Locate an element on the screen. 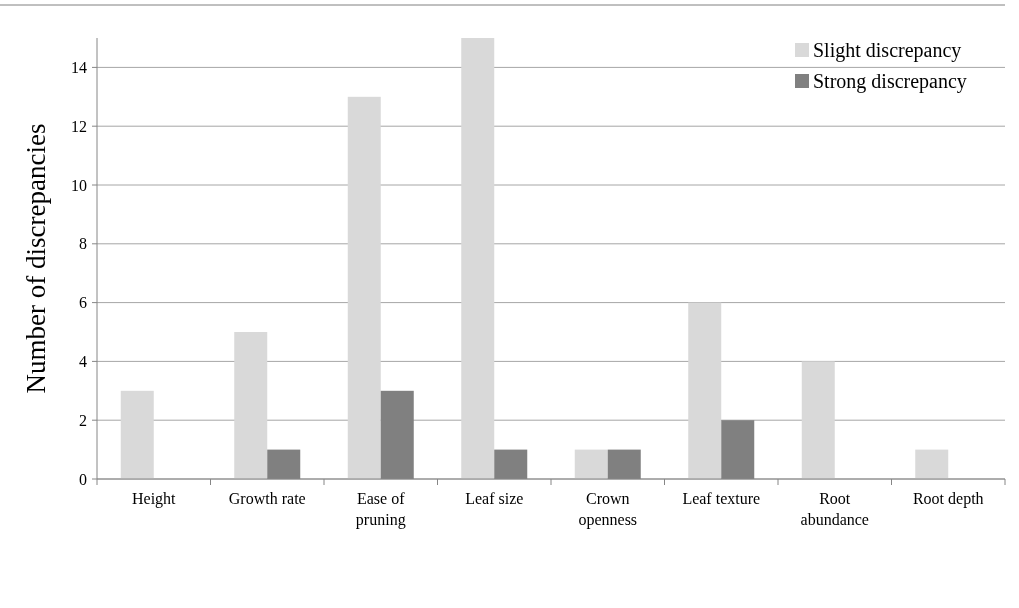 This screenshot has width=1019, height=608. legend-label: Slight discrepancy is located at coordinates (887, 50).